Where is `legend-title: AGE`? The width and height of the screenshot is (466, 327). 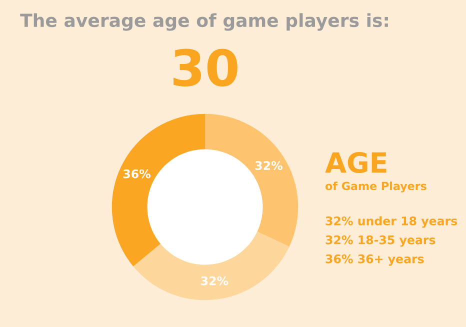
legend-title: AGE is located at coordinates (355, 163).